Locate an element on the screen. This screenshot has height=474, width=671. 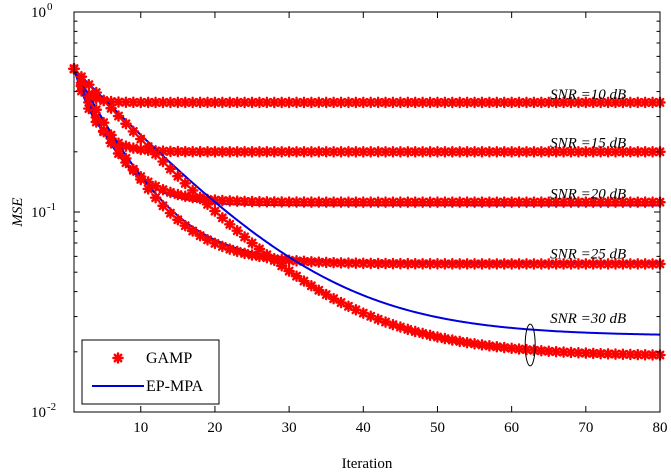
gap-ellipse is located at coordinates (530, 345).